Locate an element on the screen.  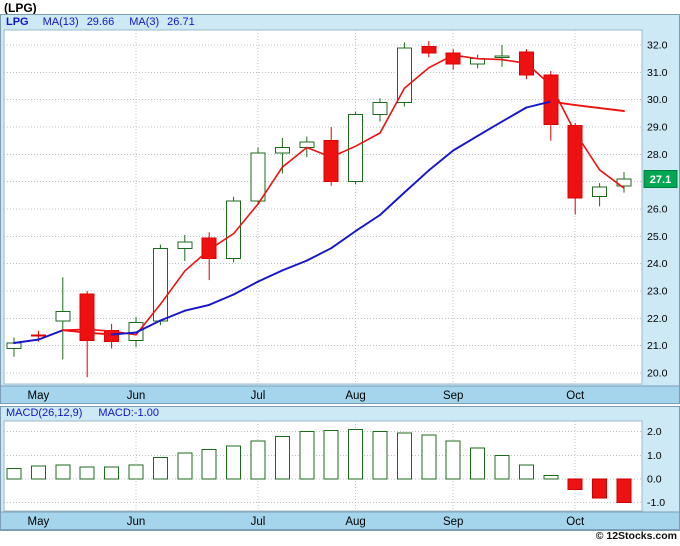
price-axis-label: 24.0 is located at coordinates (657, 264).